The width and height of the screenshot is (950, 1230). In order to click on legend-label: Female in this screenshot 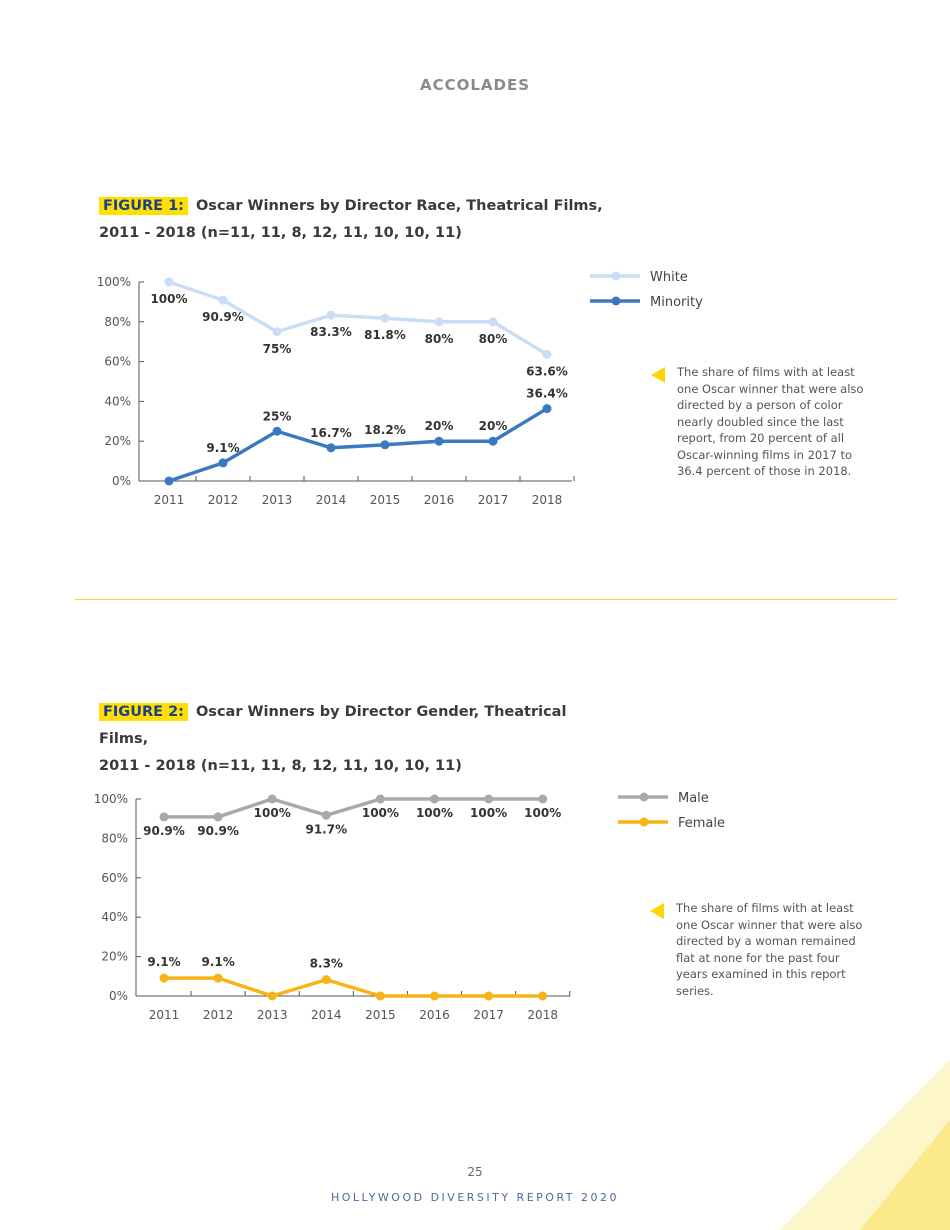, I will do `click(701, 823)`.